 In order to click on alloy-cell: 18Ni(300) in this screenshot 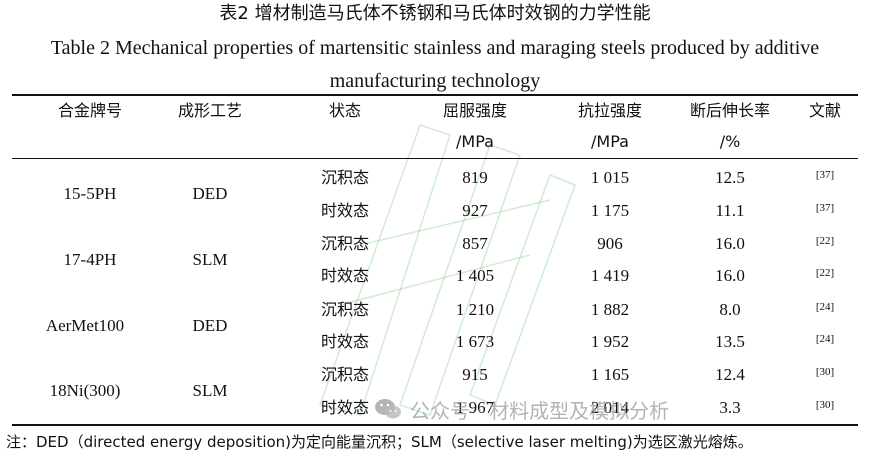, I will do `click(85, 390)`.